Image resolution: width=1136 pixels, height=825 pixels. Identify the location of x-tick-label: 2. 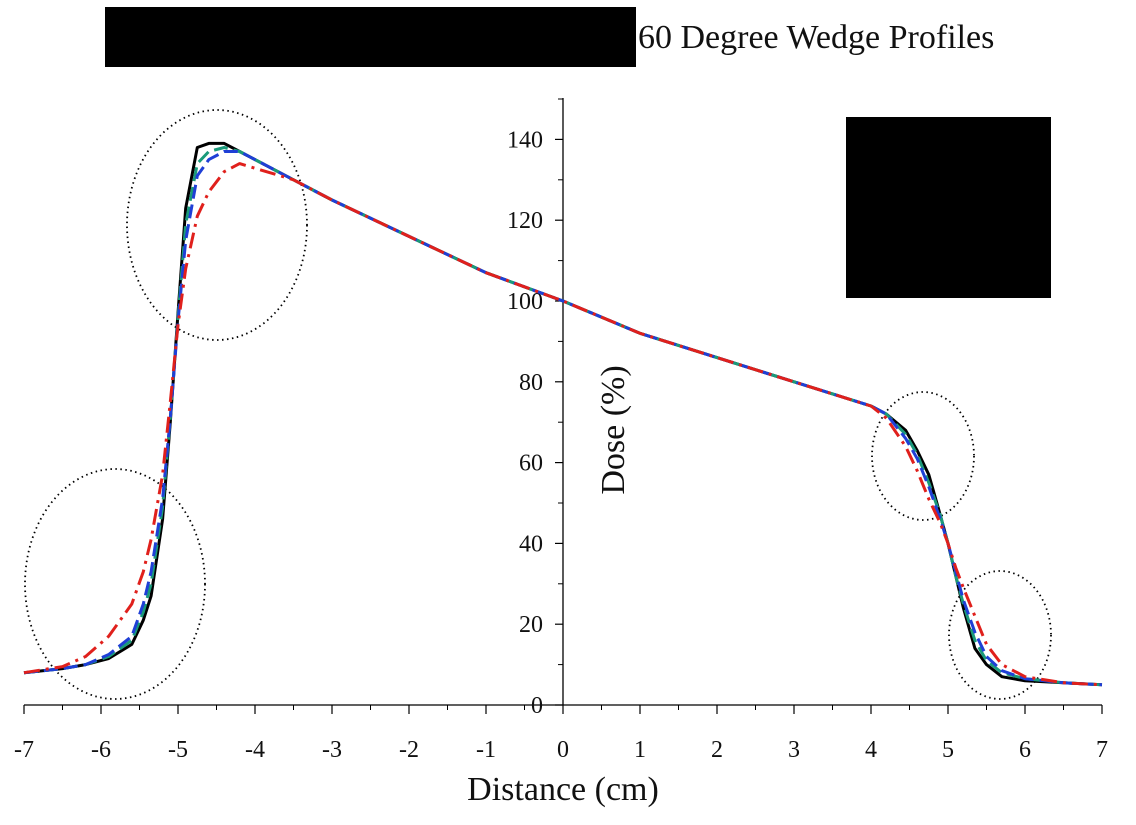
(717, 750).